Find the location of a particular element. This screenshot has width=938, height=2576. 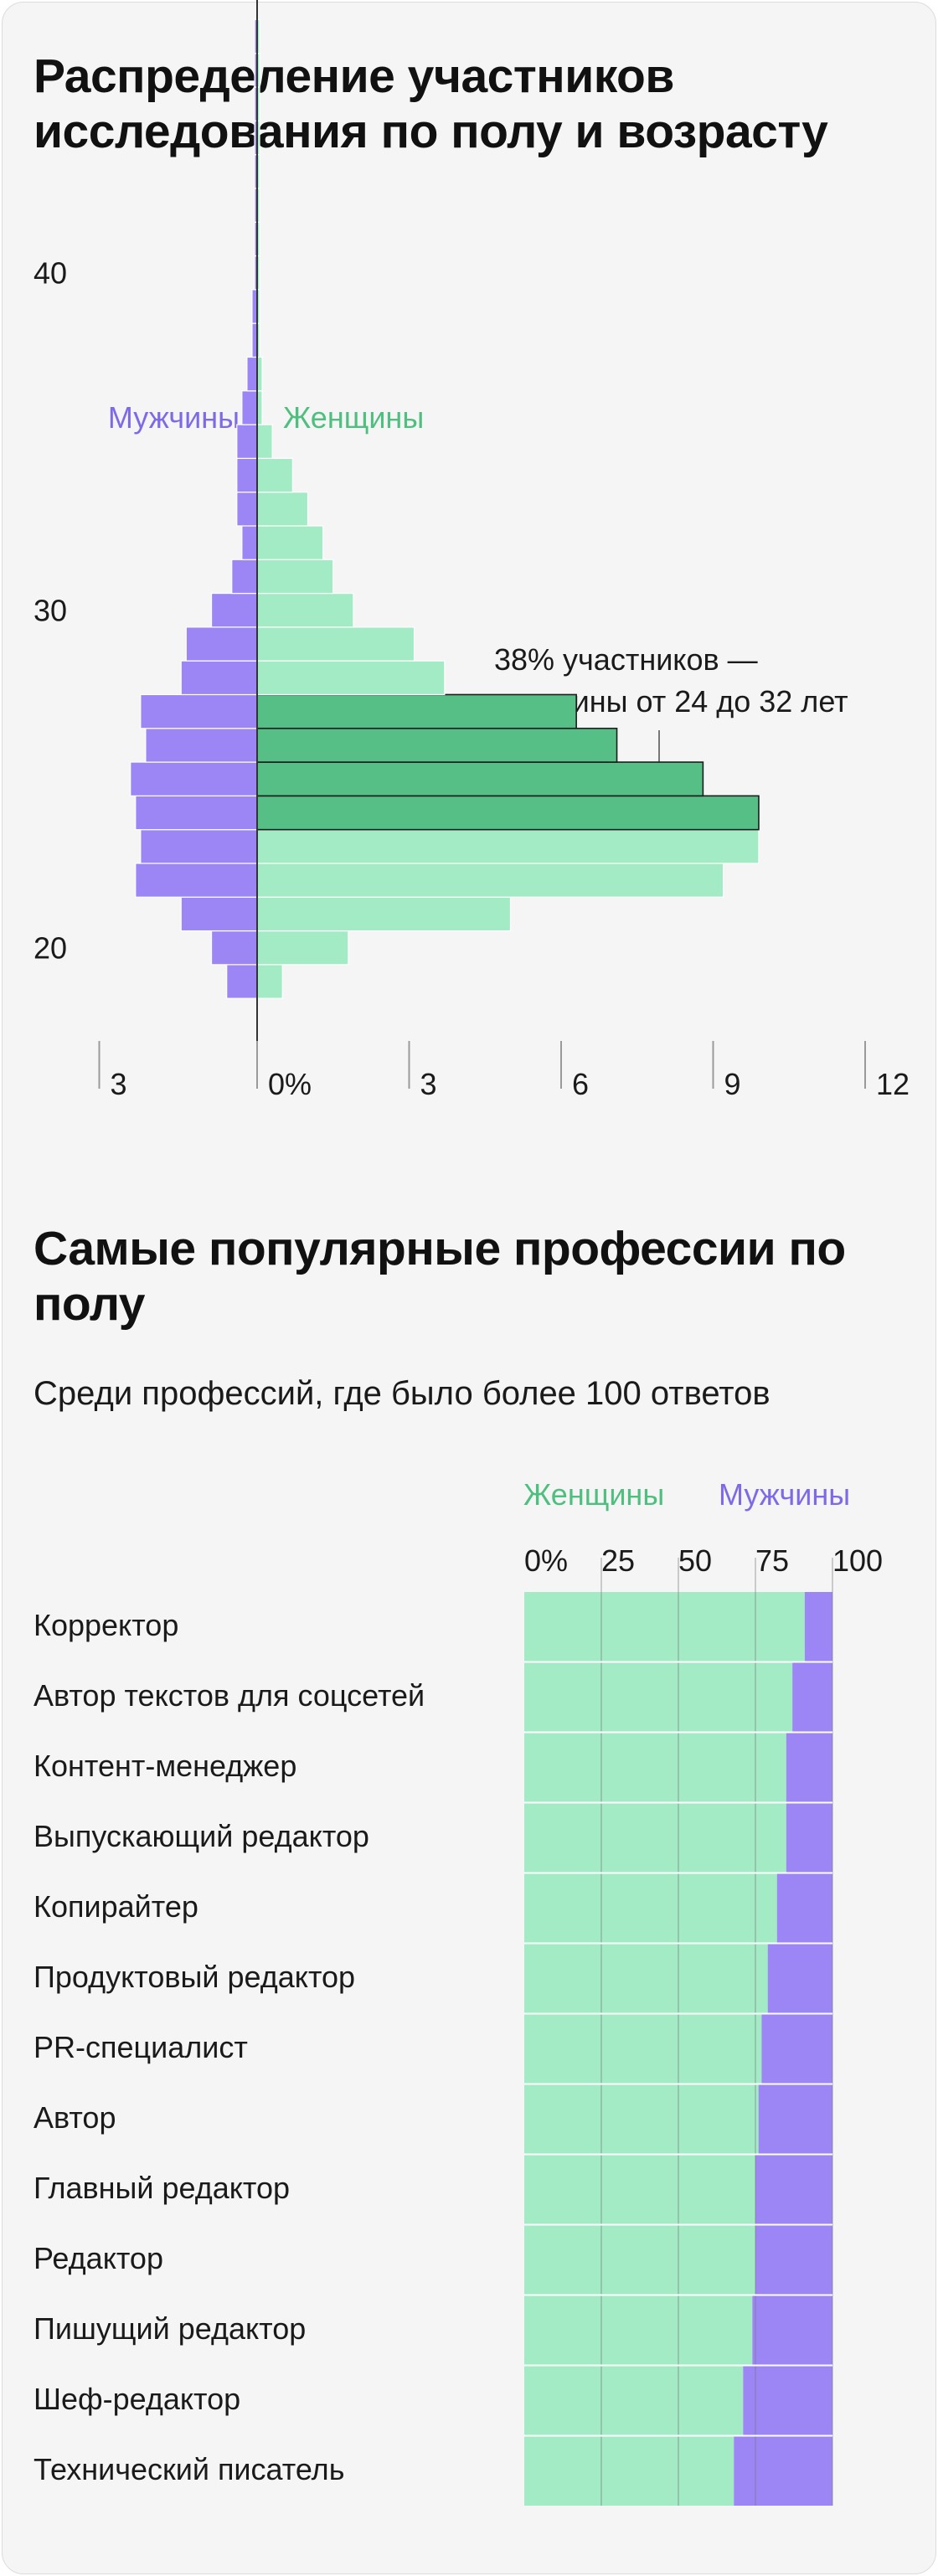

annotation-line-1: 38% участников — is located at coordinates (626, 659).